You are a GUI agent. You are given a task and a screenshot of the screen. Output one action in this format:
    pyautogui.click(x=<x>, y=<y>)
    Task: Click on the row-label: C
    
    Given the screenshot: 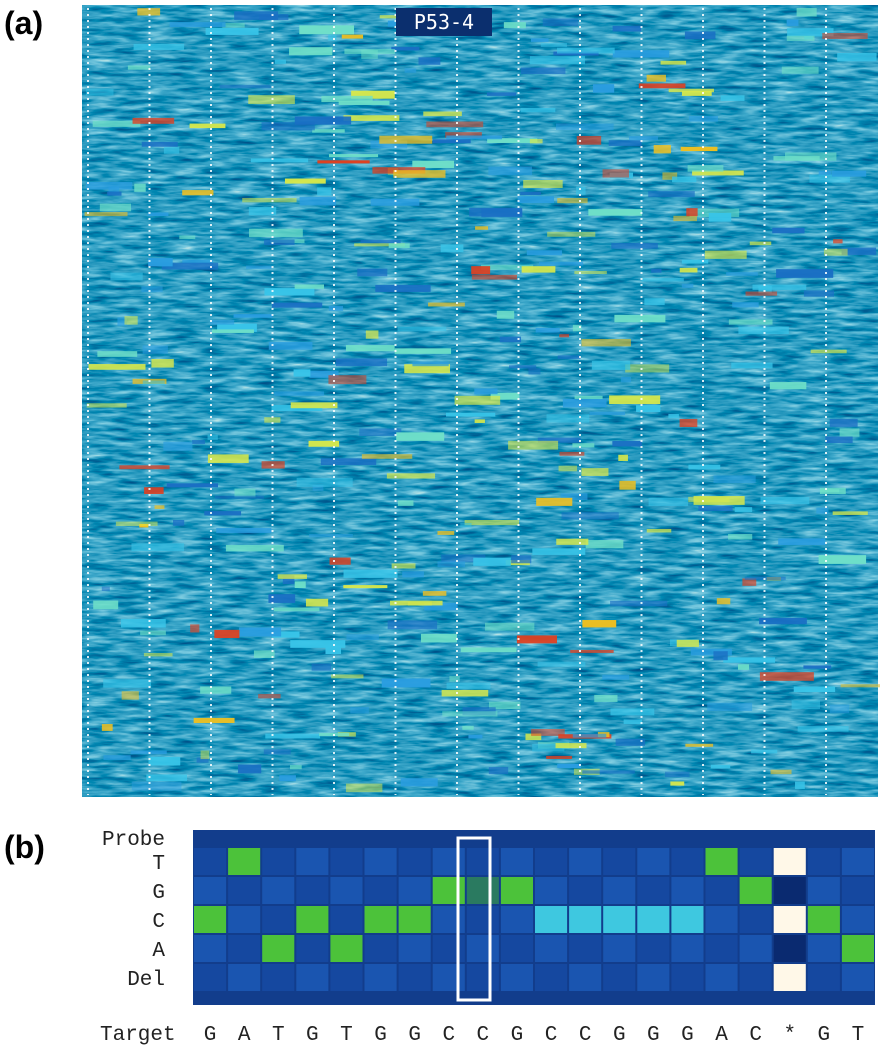 What is the action you would take?
    pyautogui.click(x=158, y=922)
    